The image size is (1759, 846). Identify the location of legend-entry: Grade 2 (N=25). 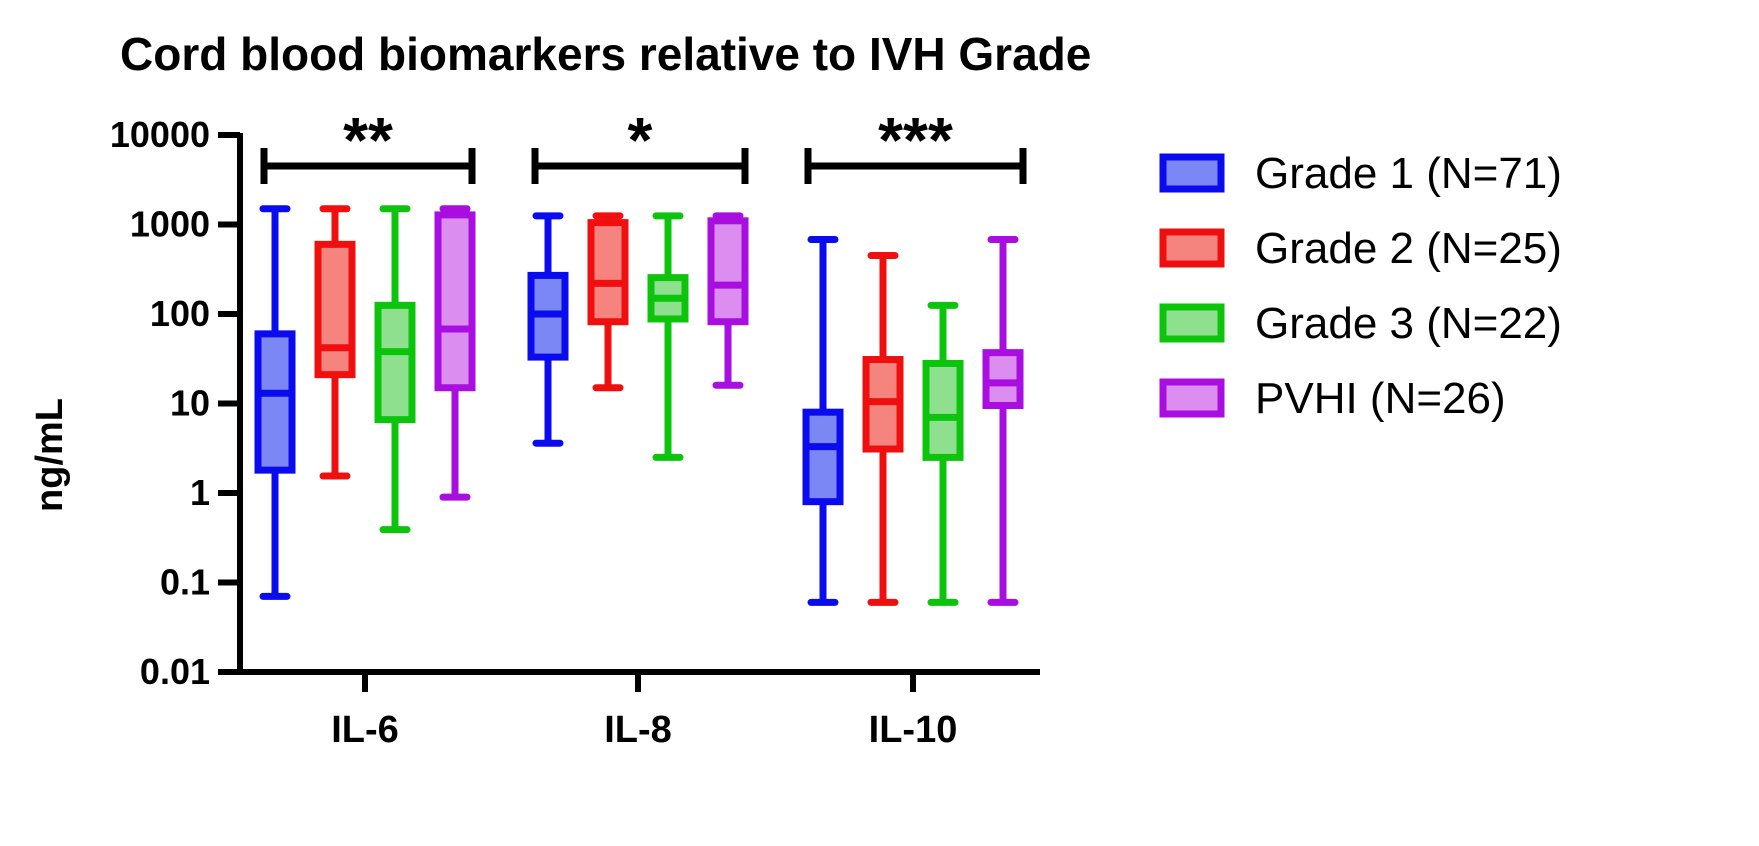
(1360, 248).